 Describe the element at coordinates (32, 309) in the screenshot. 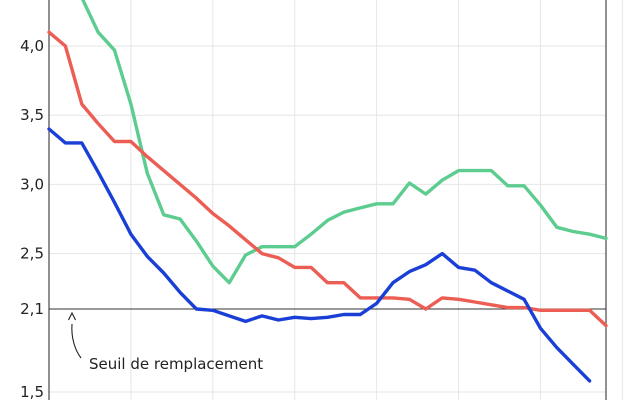

I see `y-tick-label: 2,1` at that location.